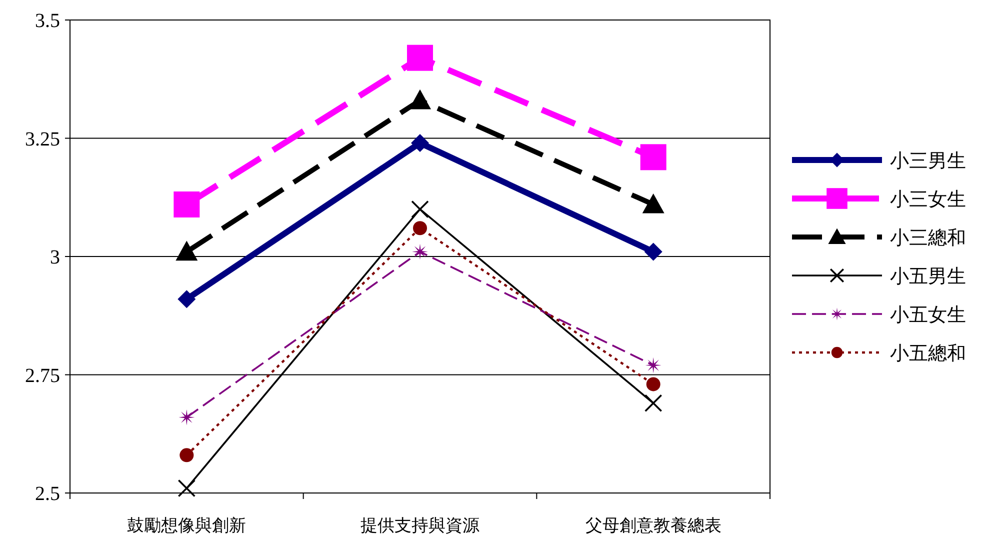  Describe the element at coordinates (47, 494) in the screenshot. I see `y-tick-label: 2.5` at that location.